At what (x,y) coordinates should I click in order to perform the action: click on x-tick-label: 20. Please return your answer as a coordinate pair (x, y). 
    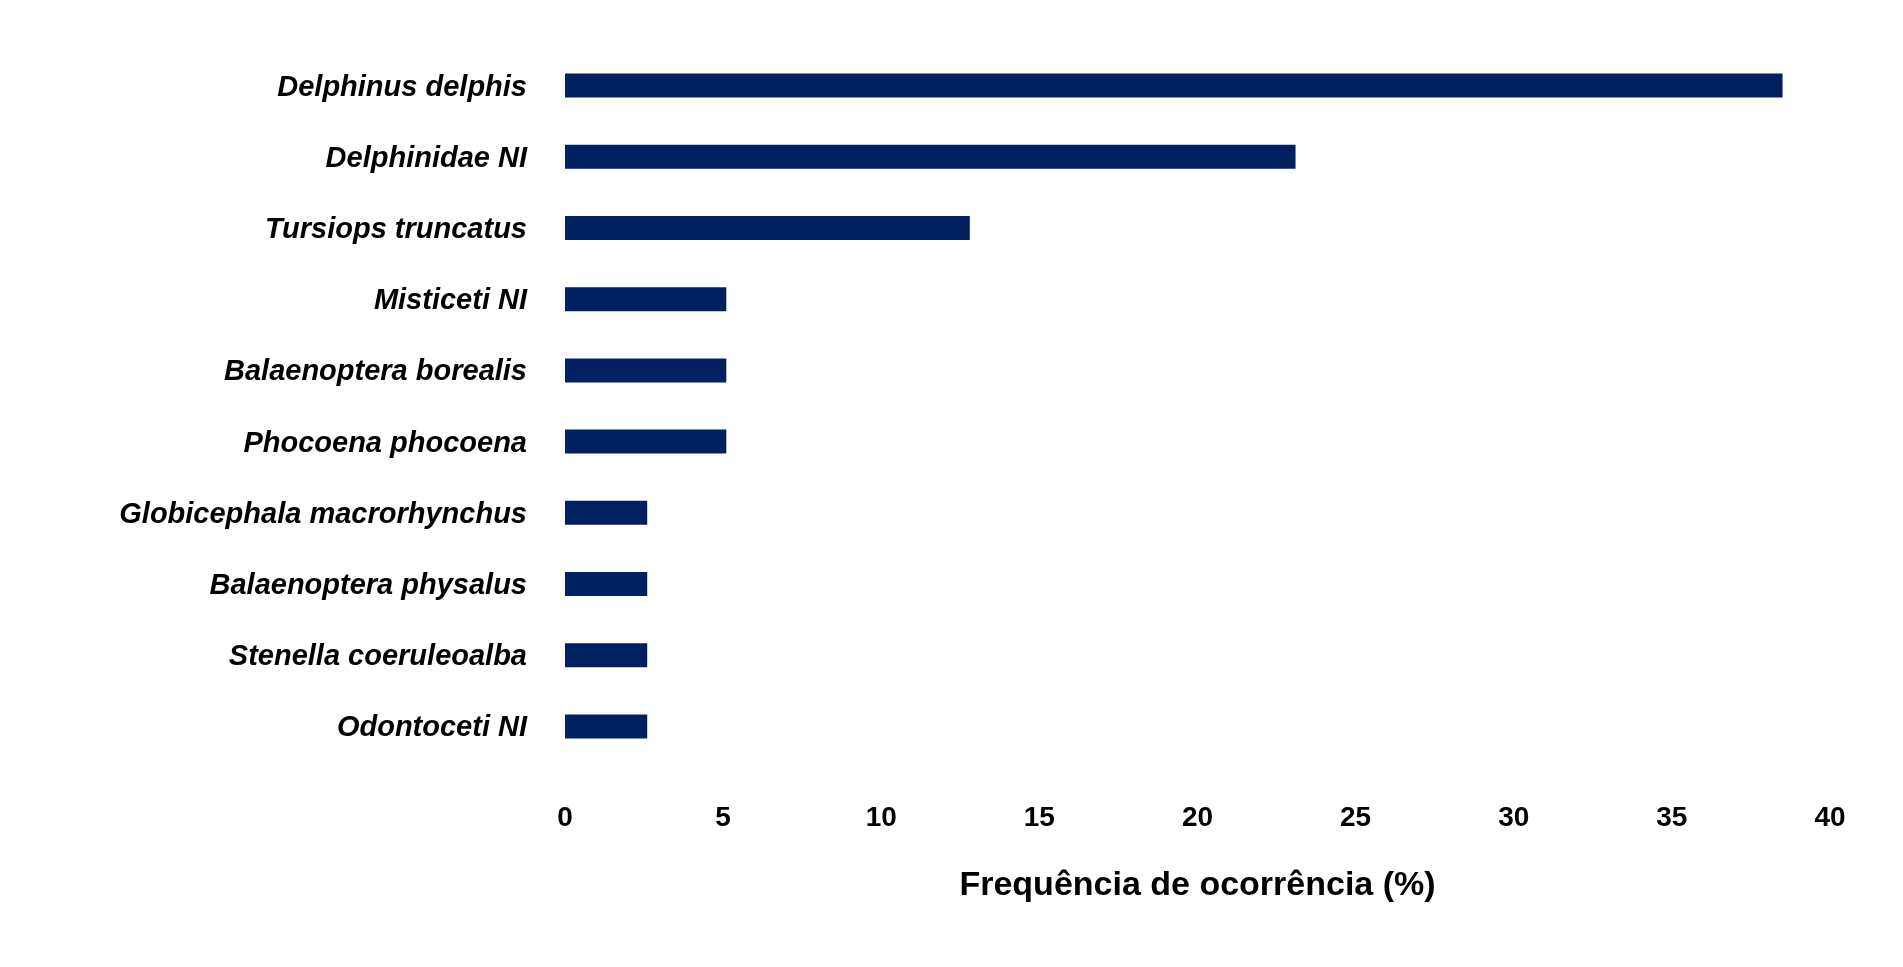
    Looking at the image, I should click on (1197, 816).